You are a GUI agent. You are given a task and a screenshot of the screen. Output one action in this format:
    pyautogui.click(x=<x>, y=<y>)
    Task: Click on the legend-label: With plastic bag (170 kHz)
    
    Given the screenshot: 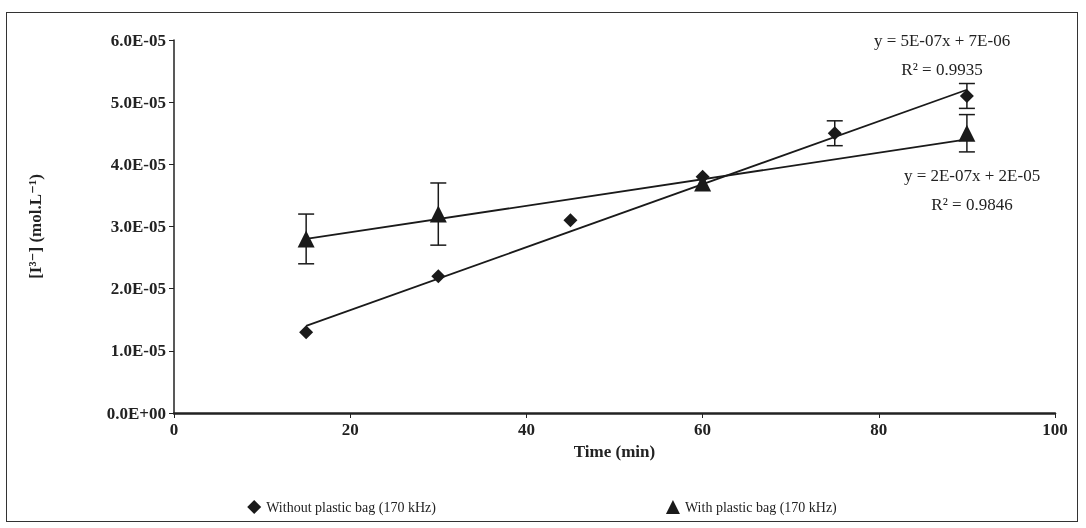 What is the action you would take?
    pyautogui.click(x=761, y=507)
    